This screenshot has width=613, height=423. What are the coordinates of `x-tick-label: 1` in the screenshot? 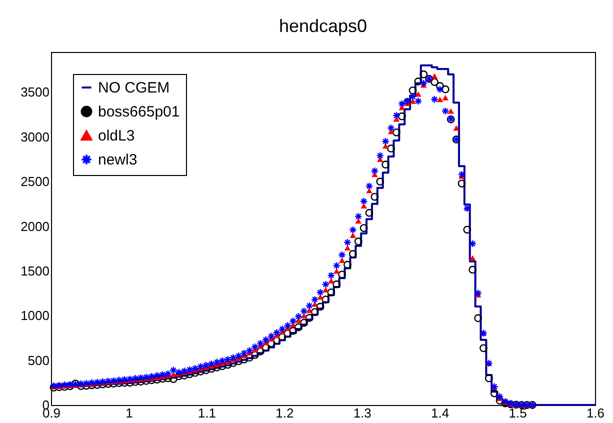 It's located at (129, 413).